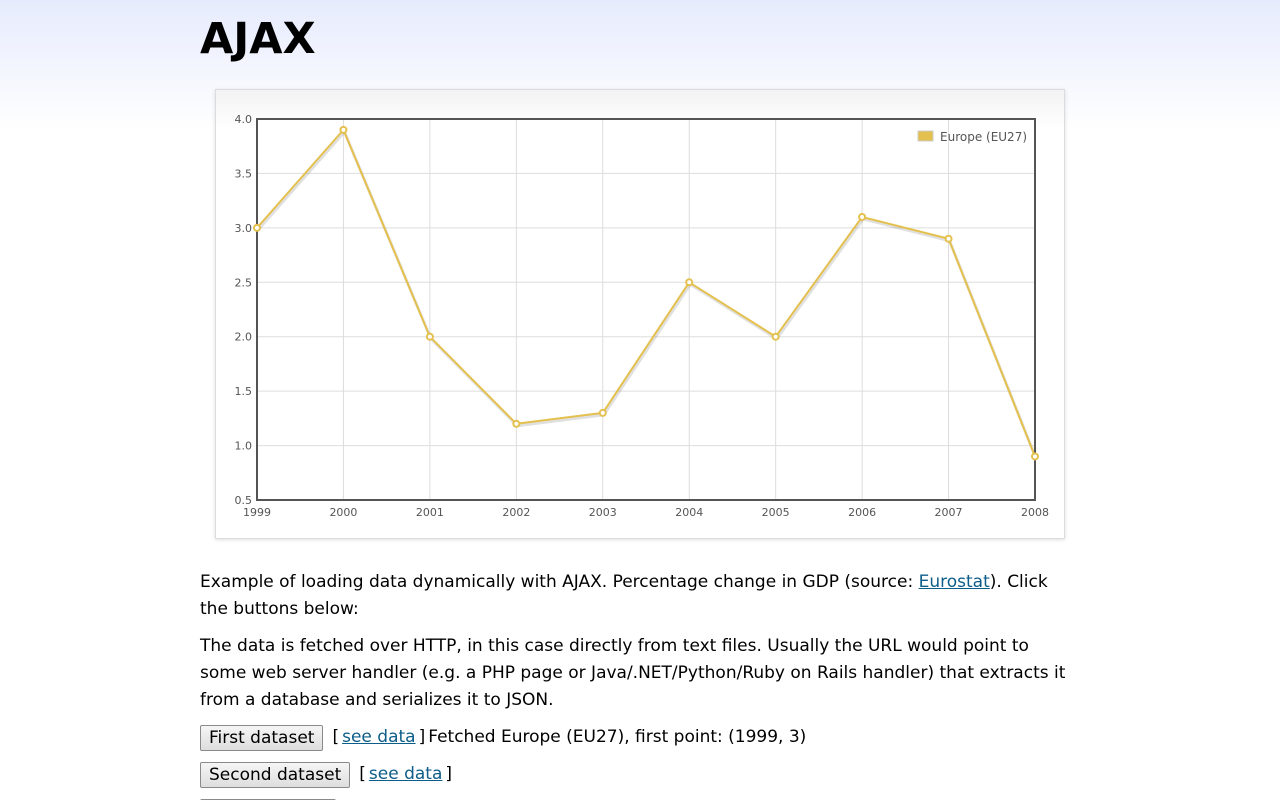 The width and height of the screenshot is (1280, 800). Describe the element at coordinates (379, 737) in the screenshot. I see `see-data-link-1: see data` at that location.